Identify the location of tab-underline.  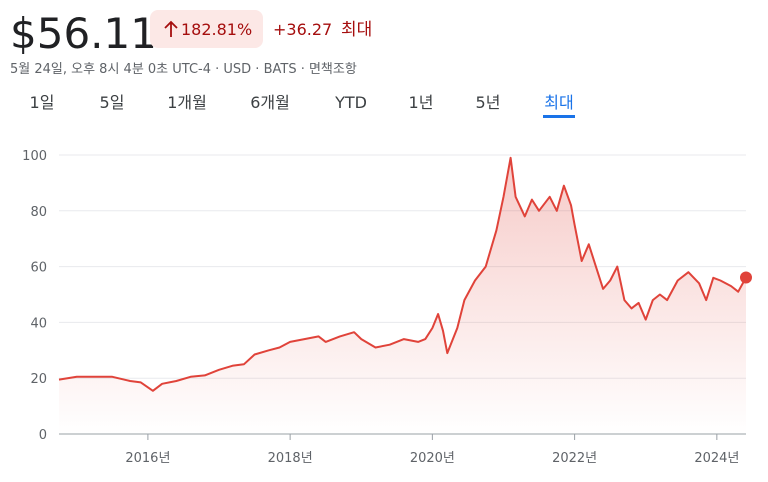
(559, 116).